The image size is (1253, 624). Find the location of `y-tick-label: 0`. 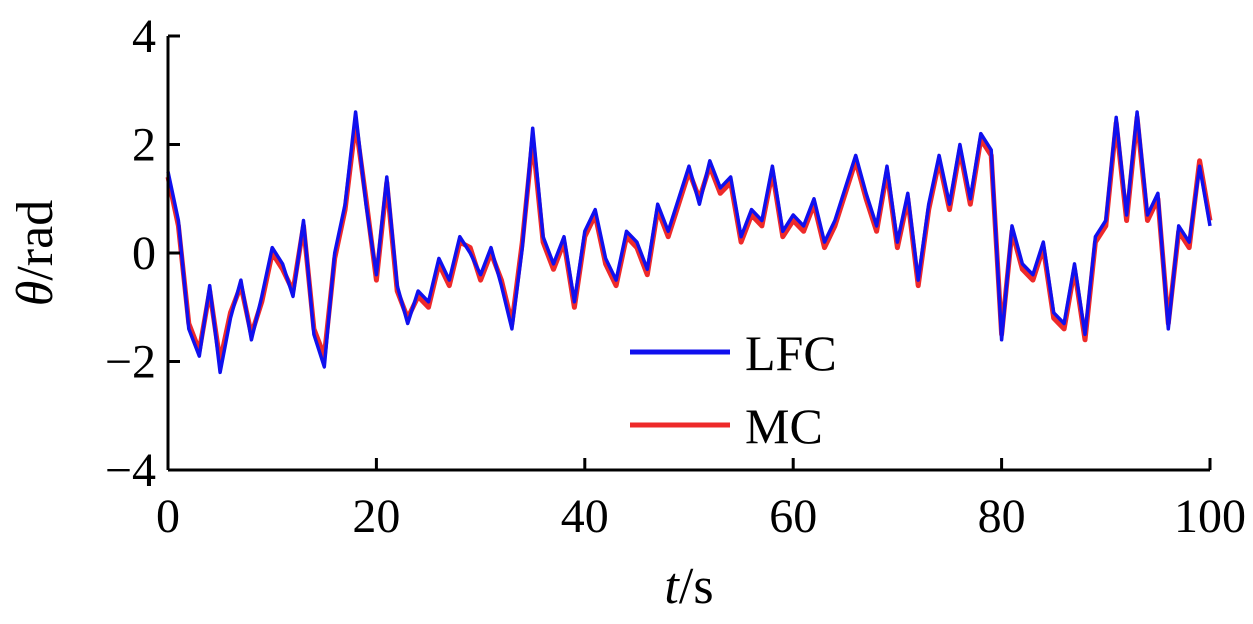

y-tick-label: 0 is located at coordinates (144, 253).